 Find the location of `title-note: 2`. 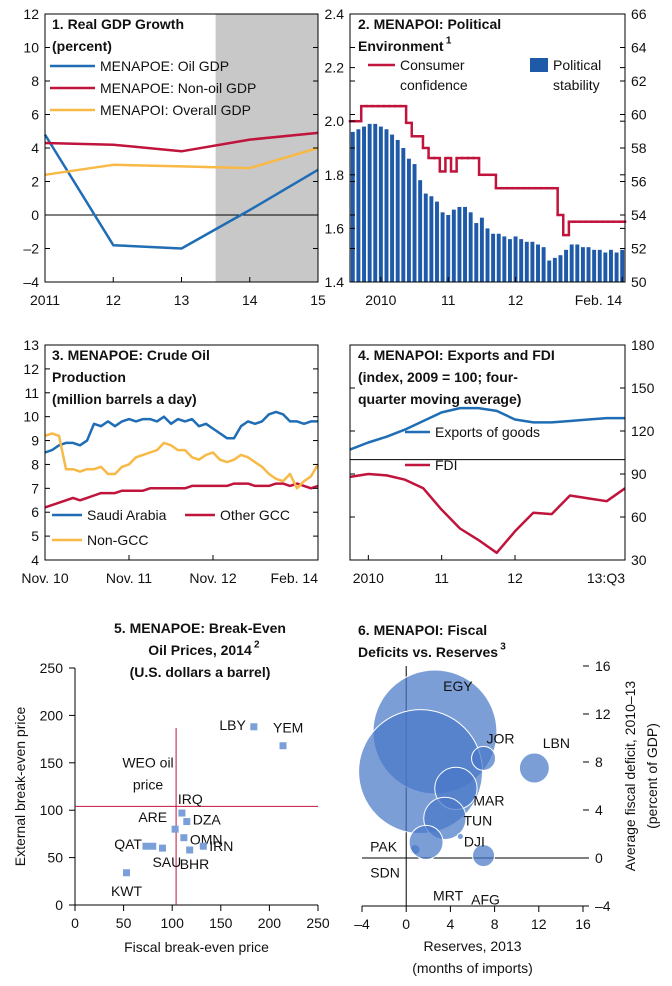

title-note: 2 is located at coordinates (257, 645).